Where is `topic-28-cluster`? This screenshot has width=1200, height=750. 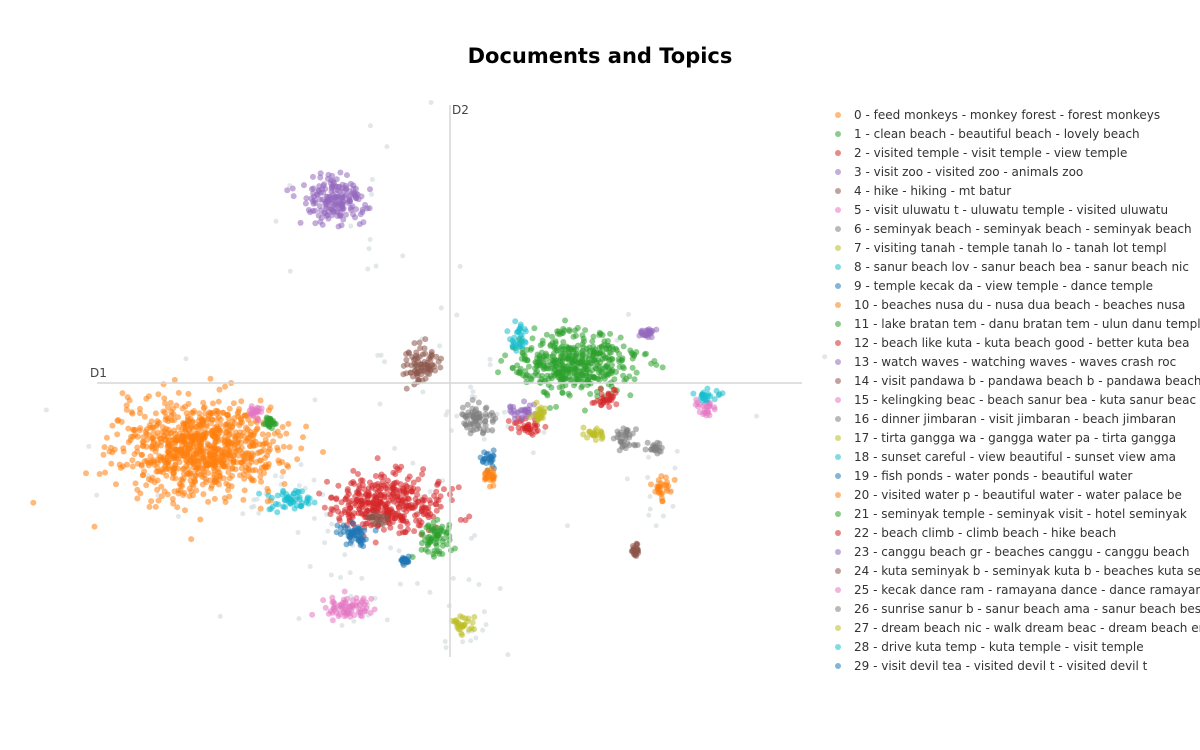 topic-28-cluster is located at coordinates (708, 394).